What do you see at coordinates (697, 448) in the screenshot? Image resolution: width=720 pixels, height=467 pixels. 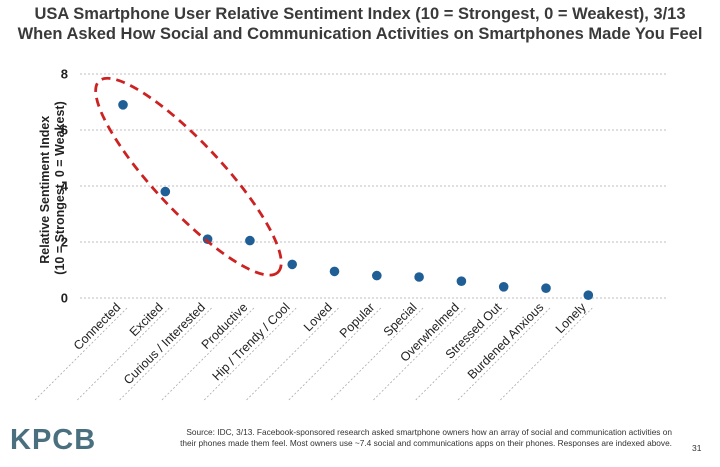 I see `page-number: 31` at bounding box center [697, 448].